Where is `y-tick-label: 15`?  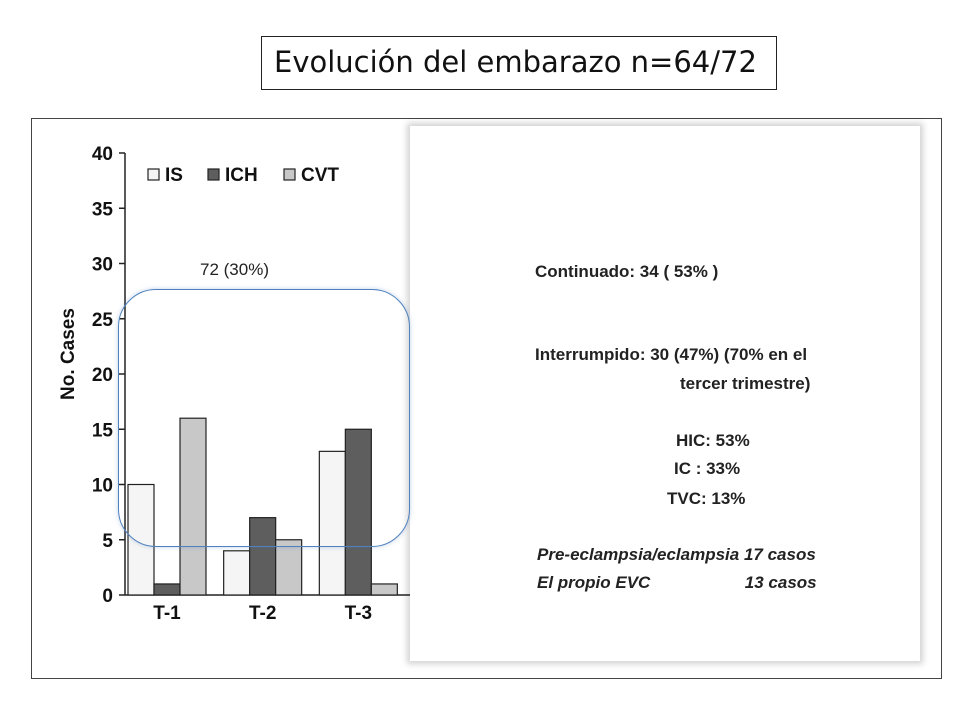 y-tick-label: 15 is located at coordinates (103, 430).